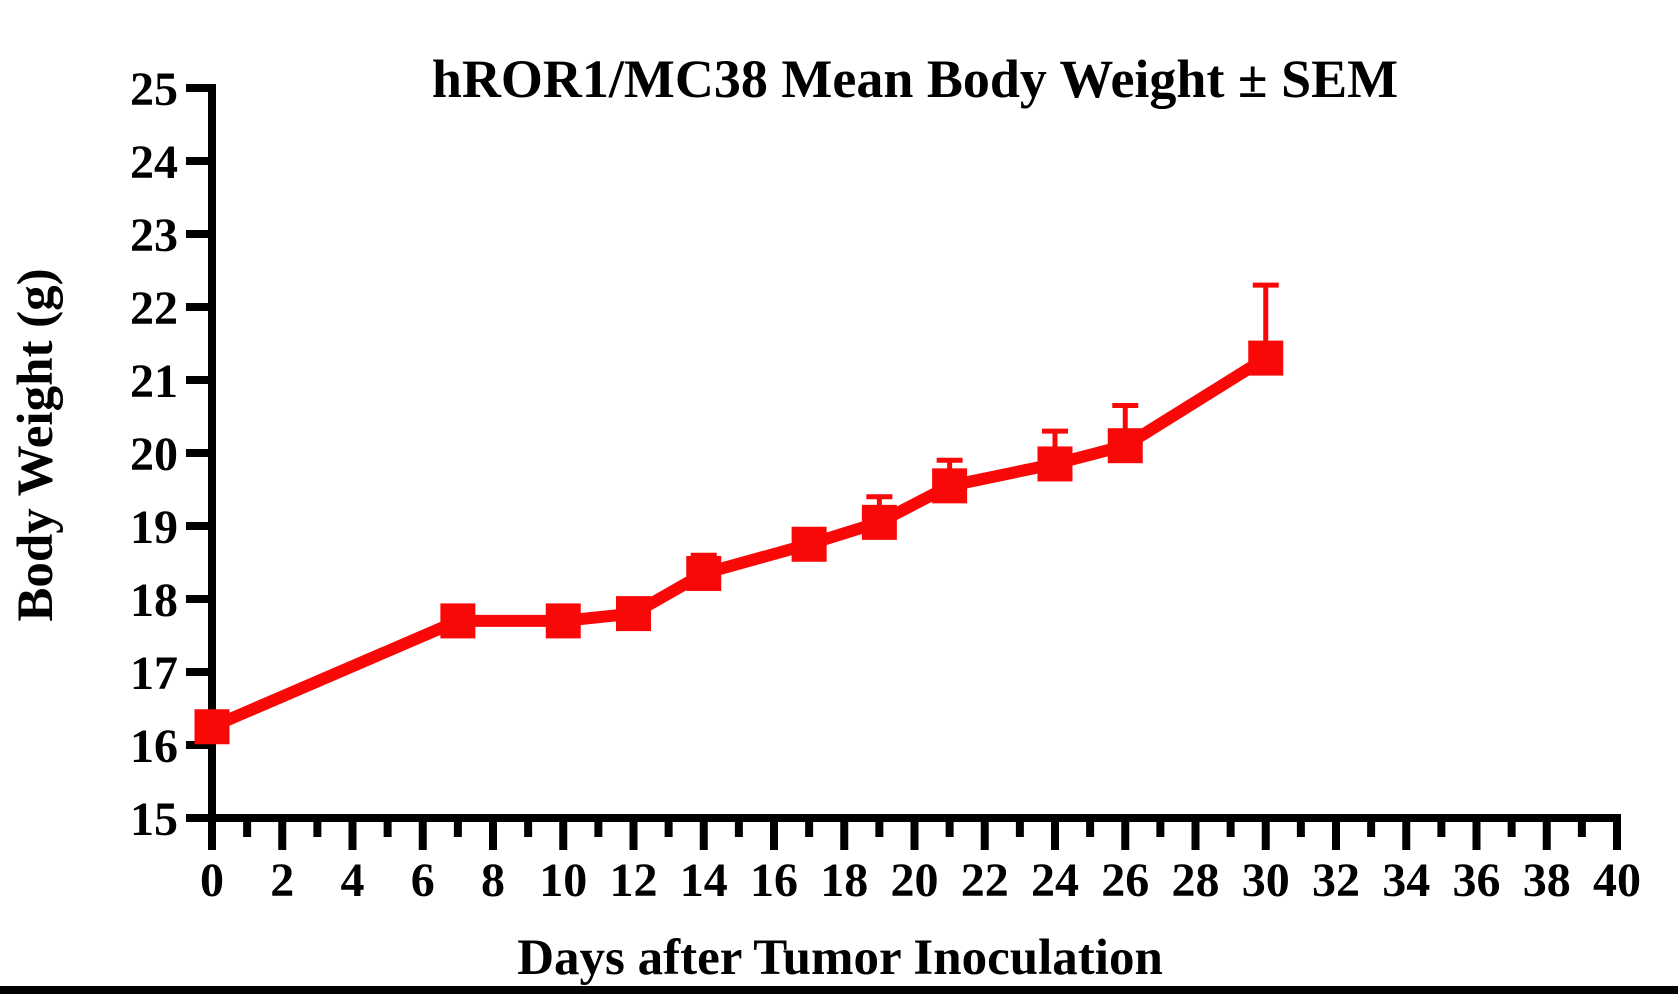  Describe the element at coordinates (1125, 880) in the screenshot. I see `x-tick-label: 26` at that location.